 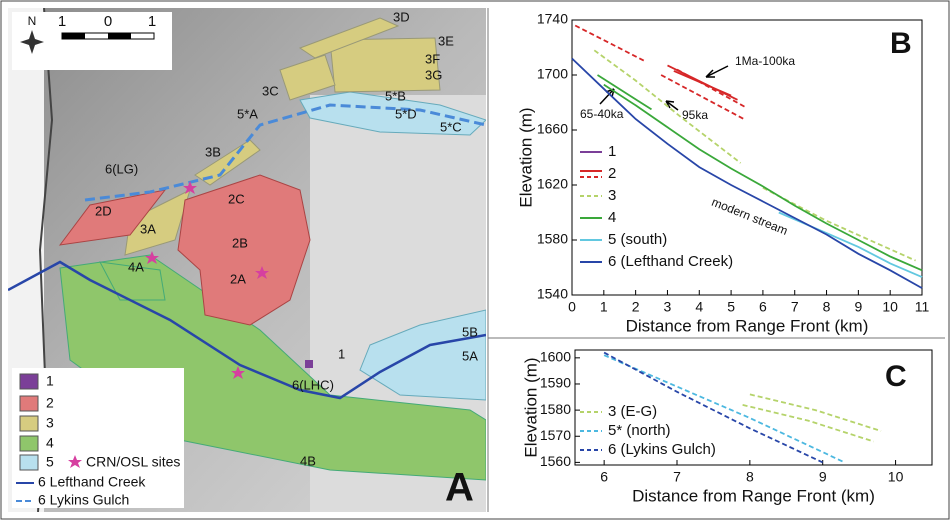 I want to click on legend-label: 5 (south), so click(x=637, y=239).